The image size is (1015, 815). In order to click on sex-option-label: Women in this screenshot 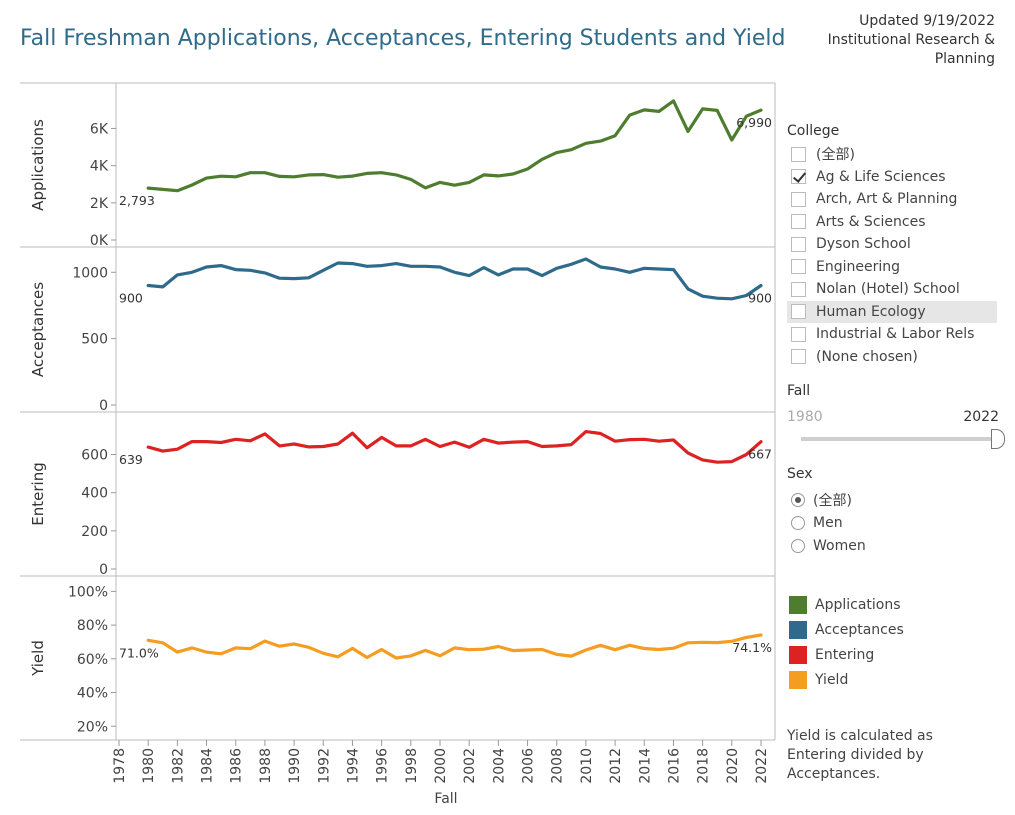, I will do `click(839, 545)`.